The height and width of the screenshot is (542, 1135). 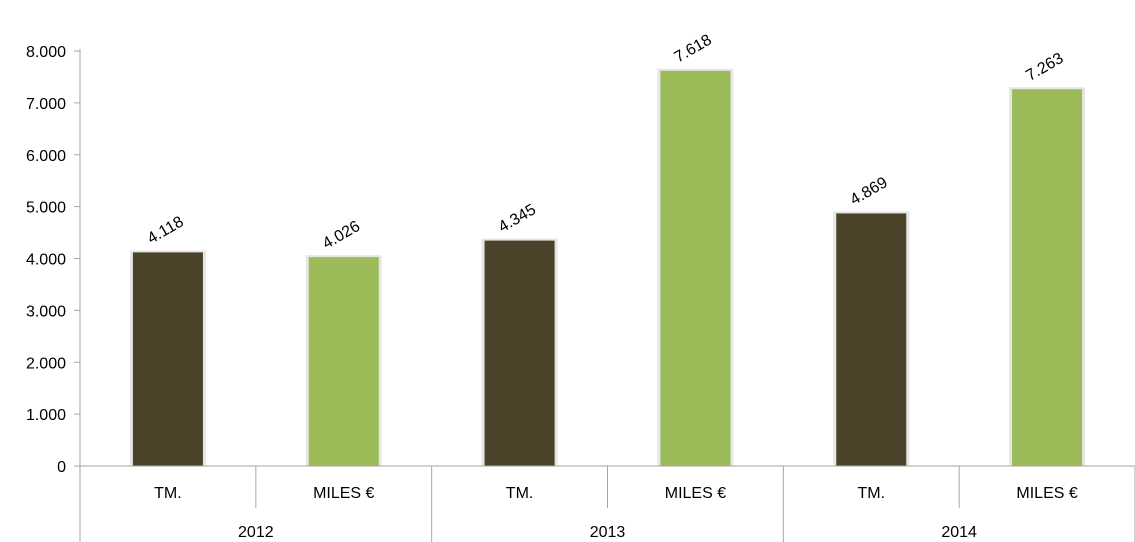 I want to click on data-label: 7.618, so click(x=693, y=48).